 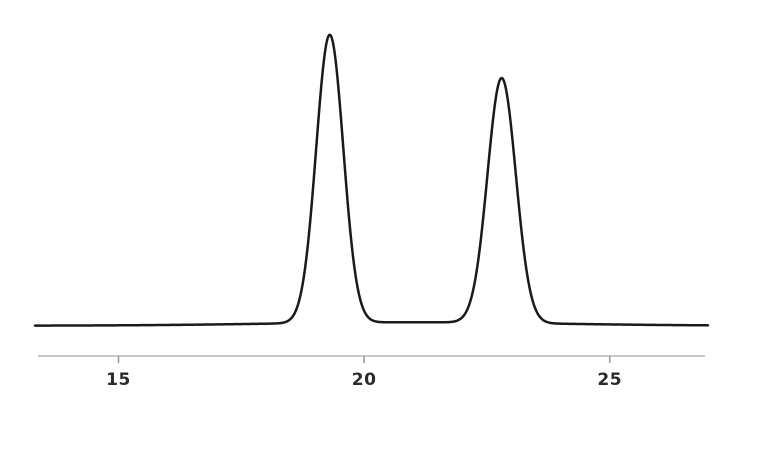 I want to click on x-axis-tick-label: 25, so click(x=610, y=380).